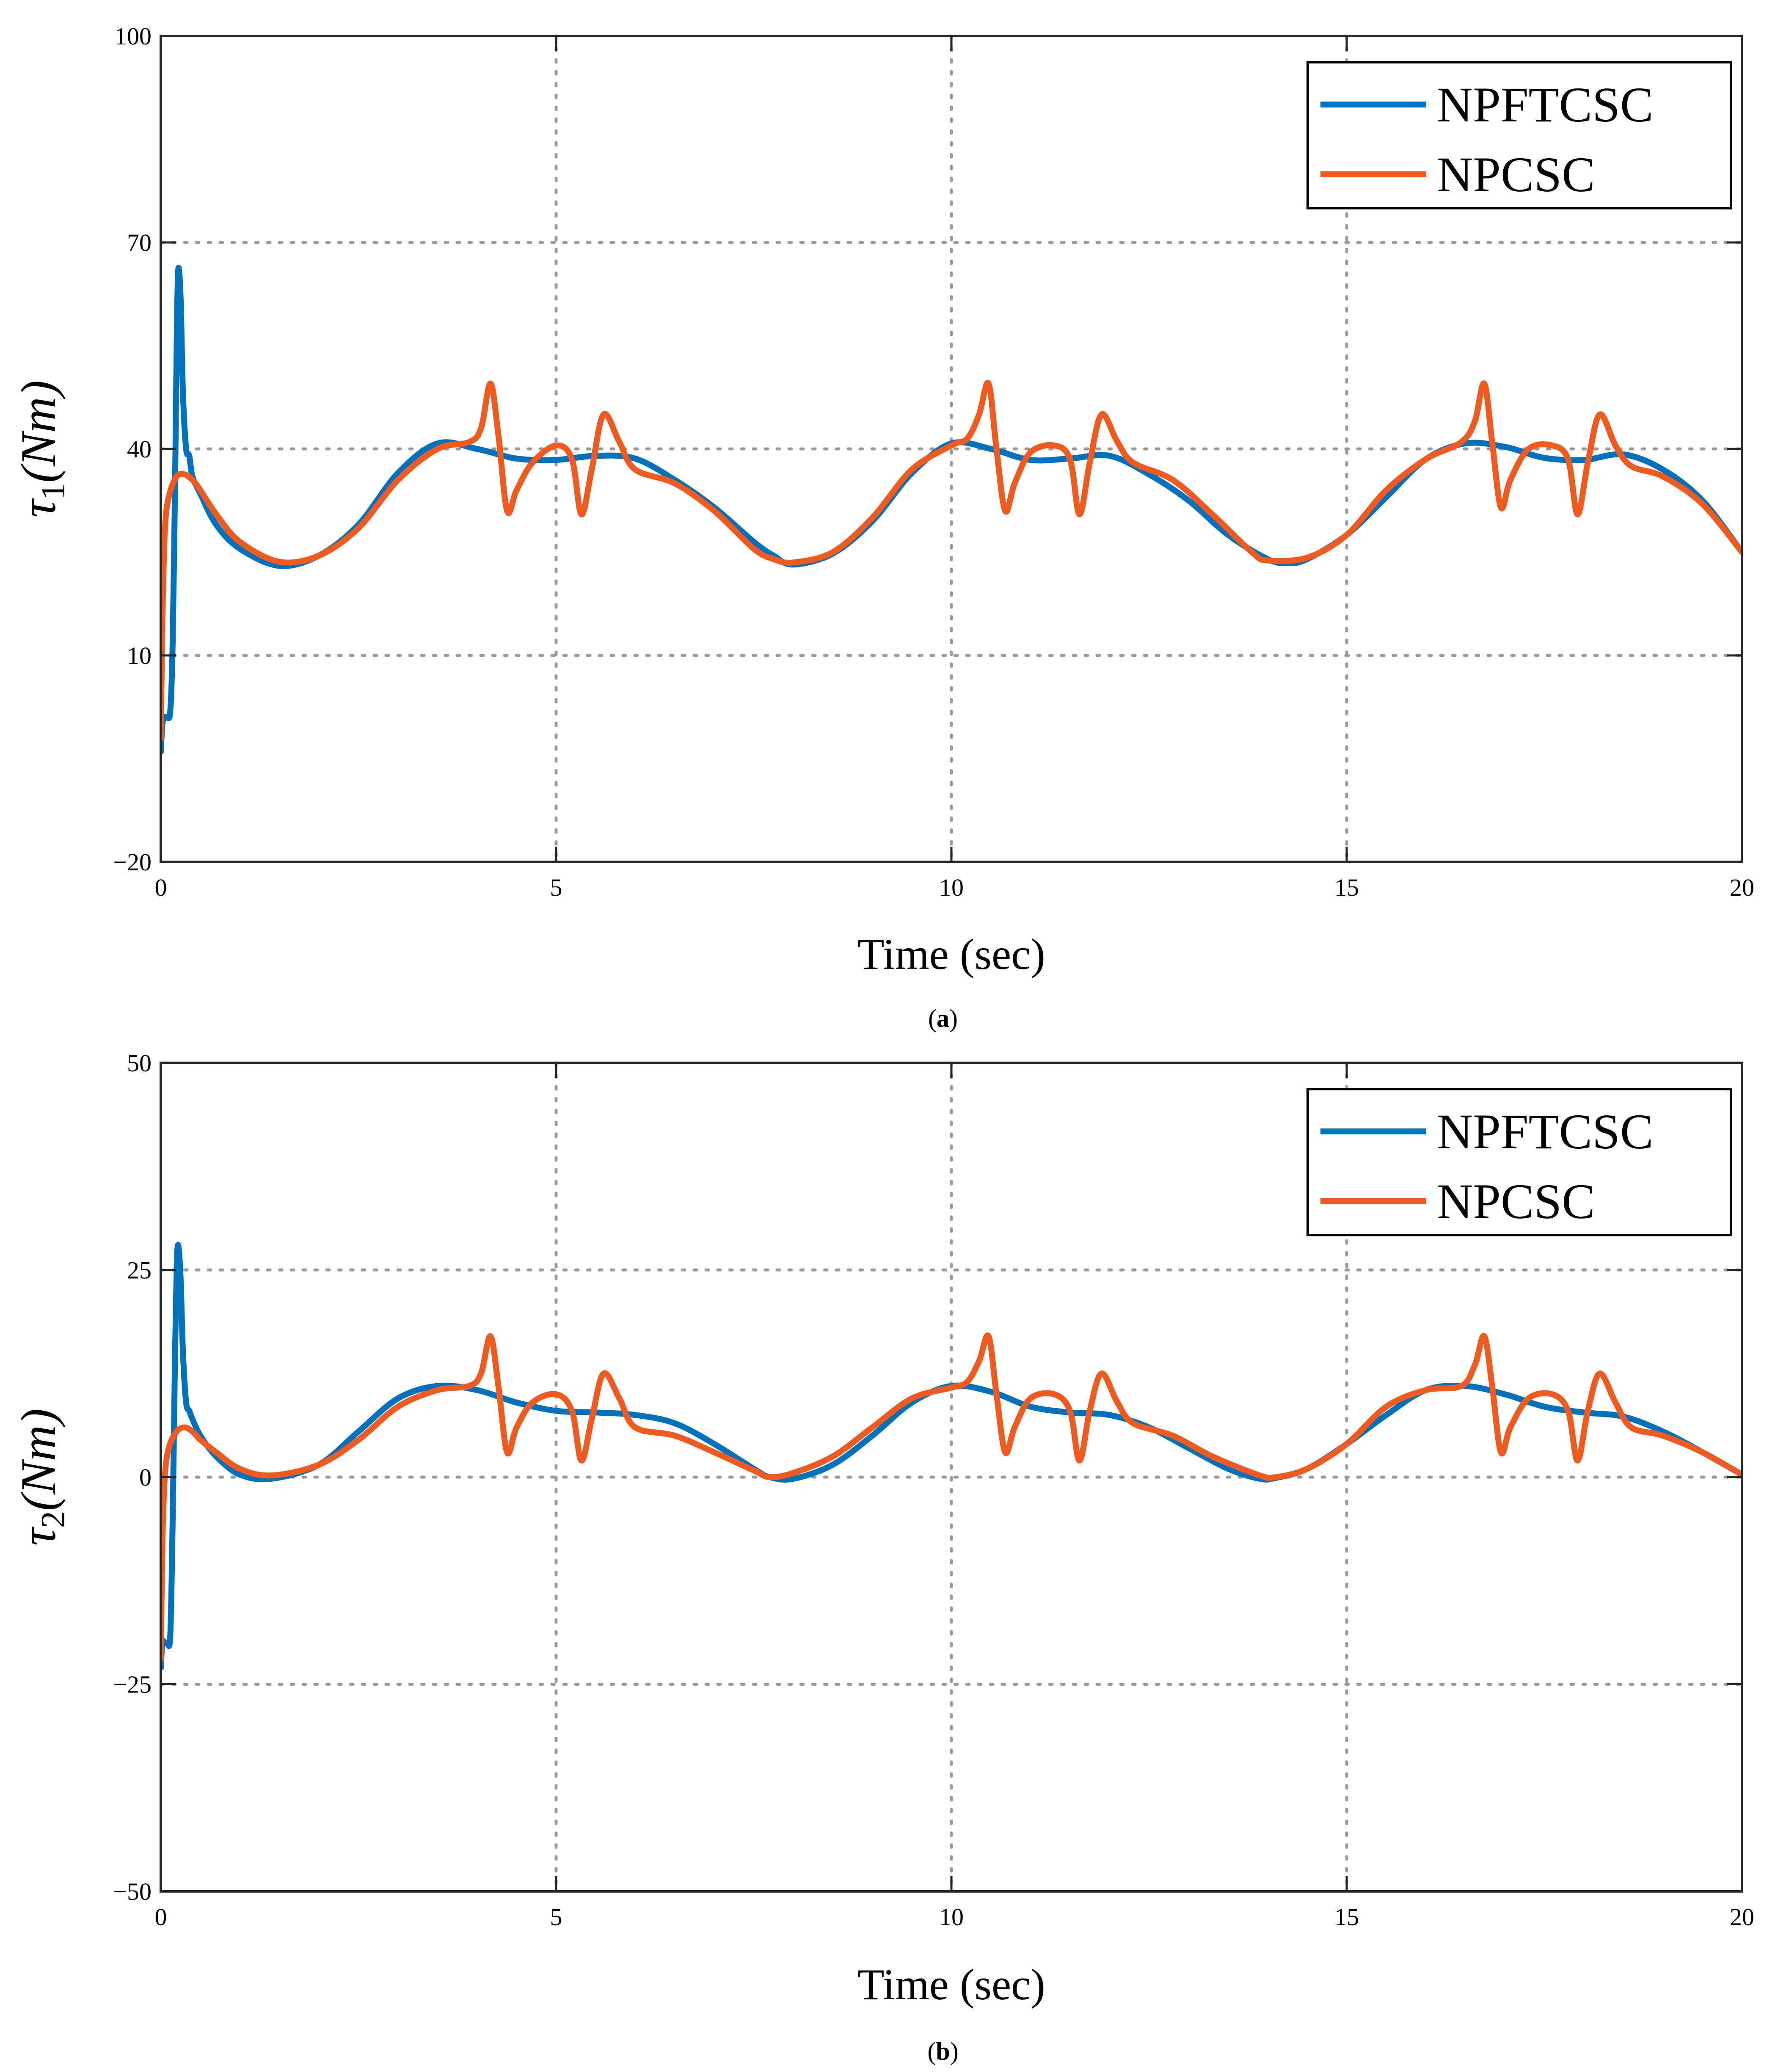 This screenshot has width=1775, height=2072. What do you see at coordinates (132, 1684) in the screenshot?
I see `y-tick-label: −25` at bounding box center [132, 1684].